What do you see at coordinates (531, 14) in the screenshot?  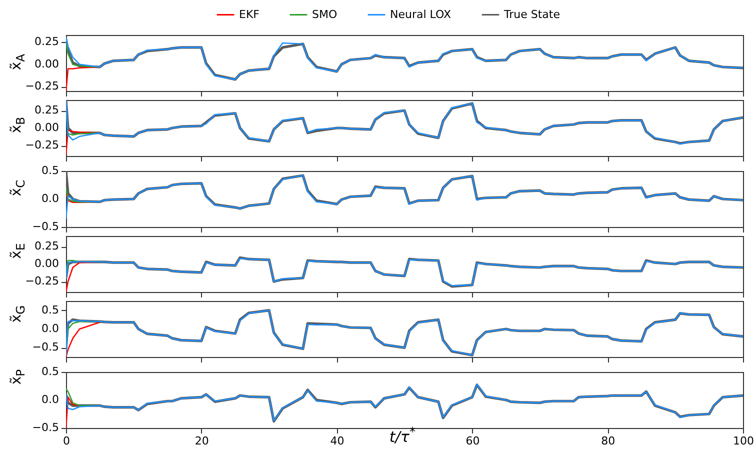 I see `legend-label: True State` at bounding box center [531, 14].